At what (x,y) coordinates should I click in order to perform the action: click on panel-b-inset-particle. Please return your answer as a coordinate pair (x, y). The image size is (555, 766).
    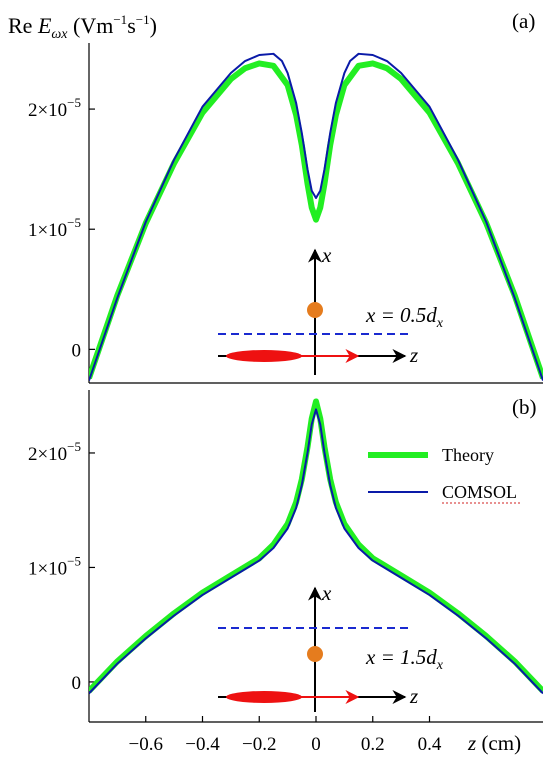
    Looking at the image, I should click on (315, 654).